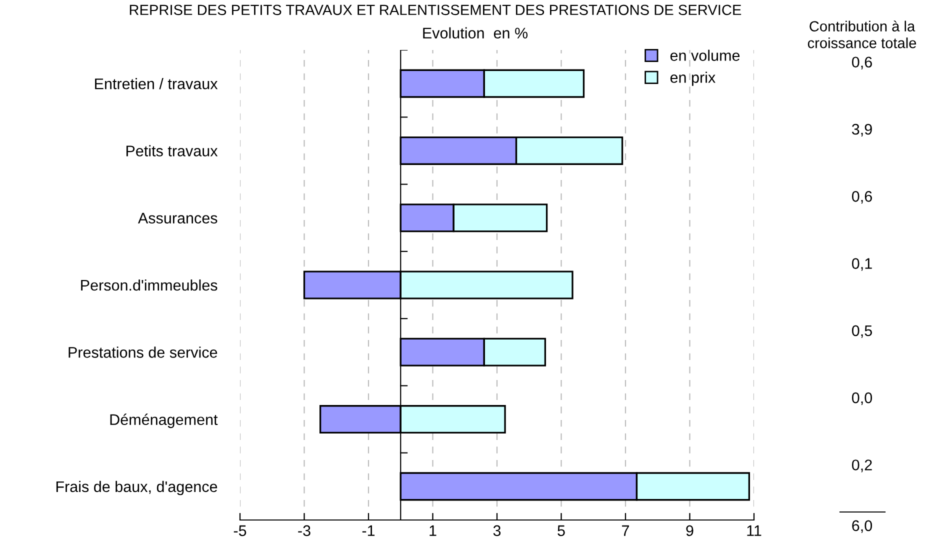 This screenshot has height=546, width=926. What do you see at coordinates (240, 530) in the screenshot?
I see `x-tick-label: -5` at bounding box center [240, 530].